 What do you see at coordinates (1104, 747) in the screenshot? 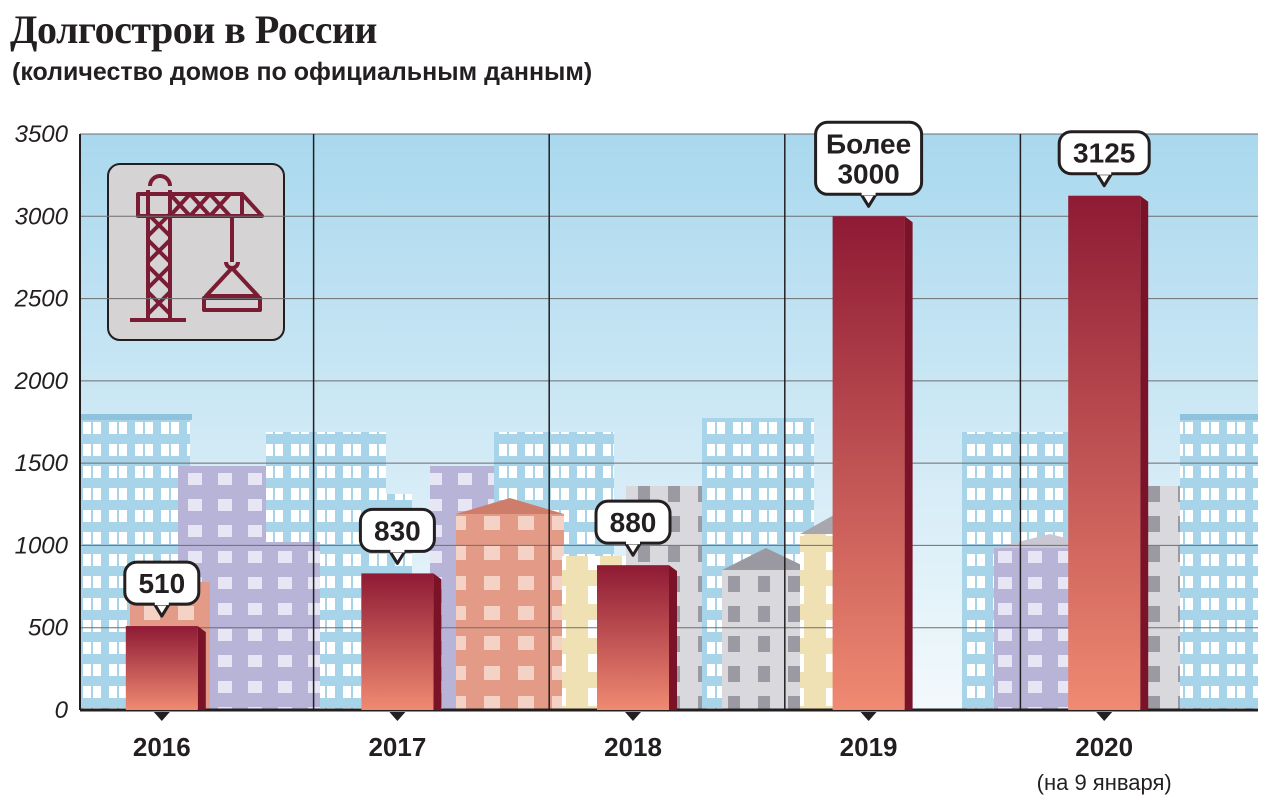
I see `x-tick-label: 2020` at bounding box center [1104, 747].